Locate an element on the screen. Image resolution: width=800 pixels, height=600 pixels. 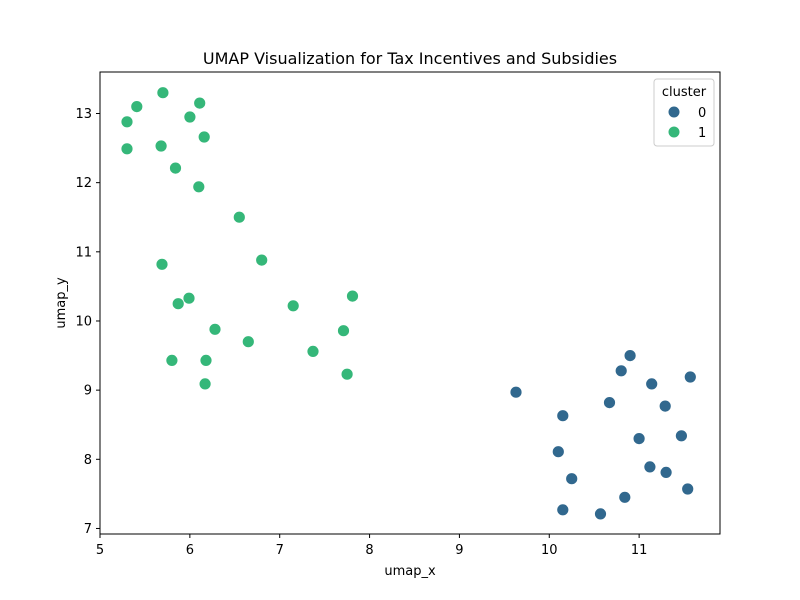
legend: cluster 0 1 is located at coordinates (684, 112).